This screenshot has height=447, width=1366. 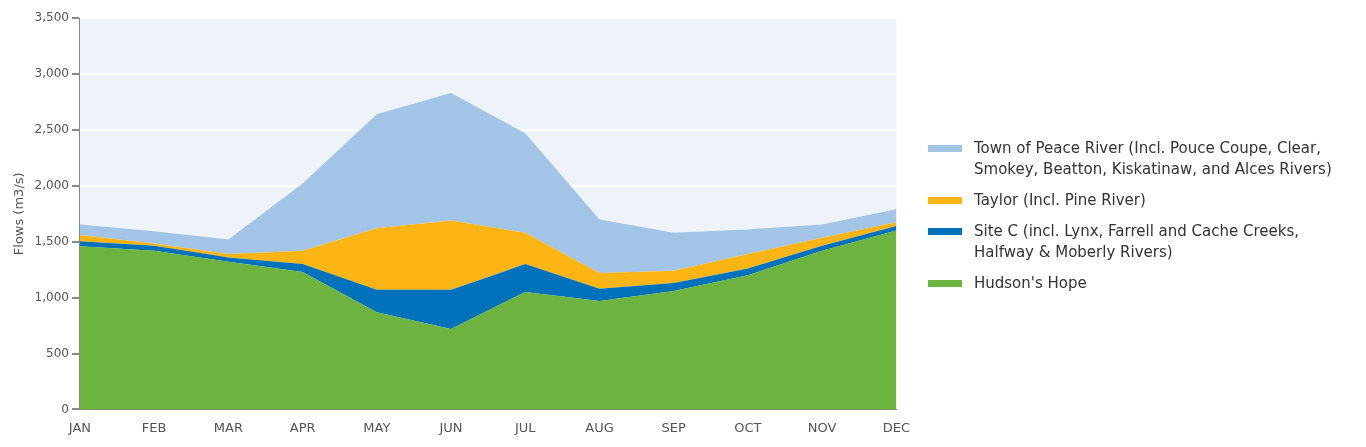 I want to click on legend-label: Site C (incl. Lynx, Farrell and Cache Creeks, Halfway & Moberly Rivers), so click(x=1137, y=242).